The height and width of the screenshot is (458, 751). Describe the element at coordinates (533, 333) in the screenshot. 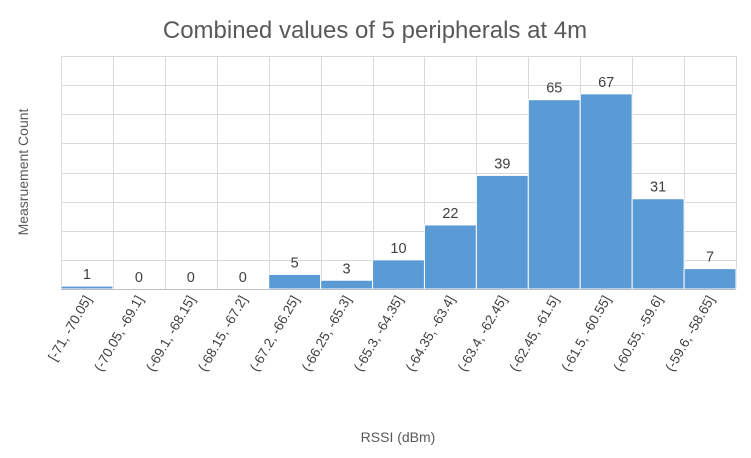

I see `x-tick-label: (-62.45, -61.5]` at that location.